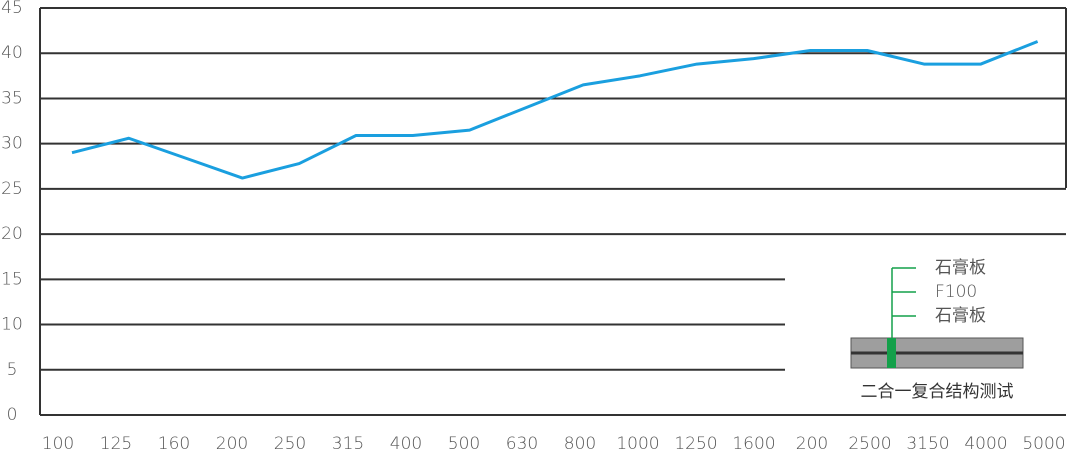 The width and height of the screenshot is (1068, 455). What do you see at coordinates (290, 444) in the screenshot?
I see `x-tick-label: 250` at bounding box center [290, 444].